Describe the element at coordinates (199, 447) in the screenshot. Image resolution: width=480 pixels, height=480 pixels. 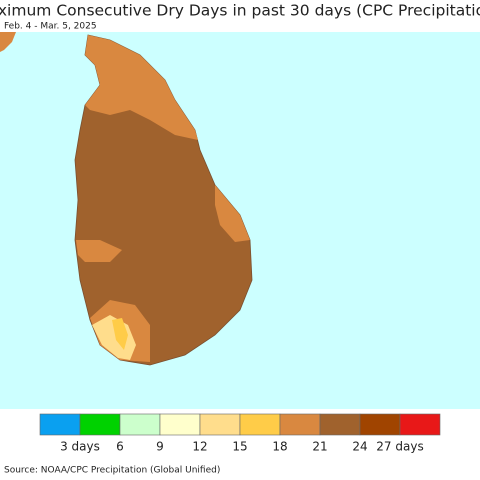
I see `legend-label: 12` at that location.